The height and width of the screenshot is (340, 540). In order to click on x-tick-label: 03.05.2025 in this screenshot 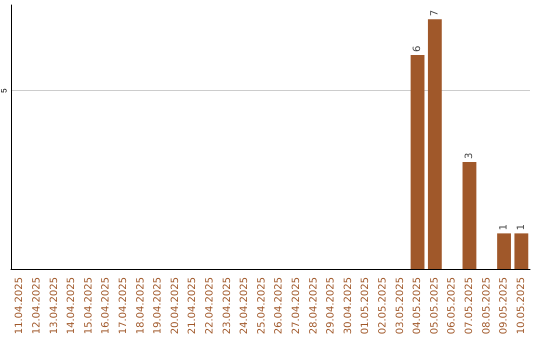, I will do `click(400, 305)`.